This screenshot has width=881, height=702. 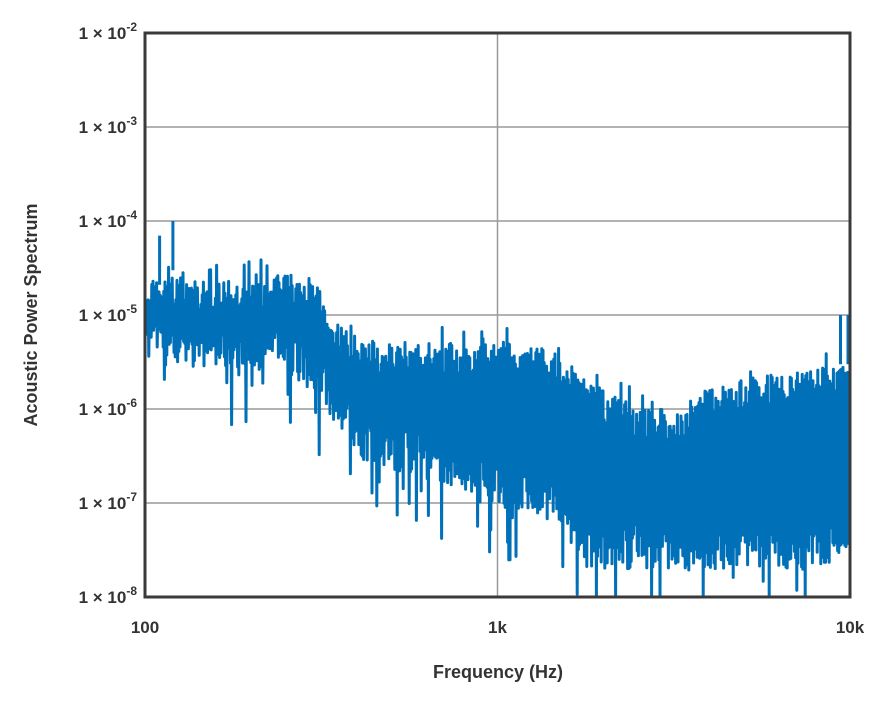 I want to click on y-tick-label: 1 × 10⁻⁷, so click(x=108, y=501).